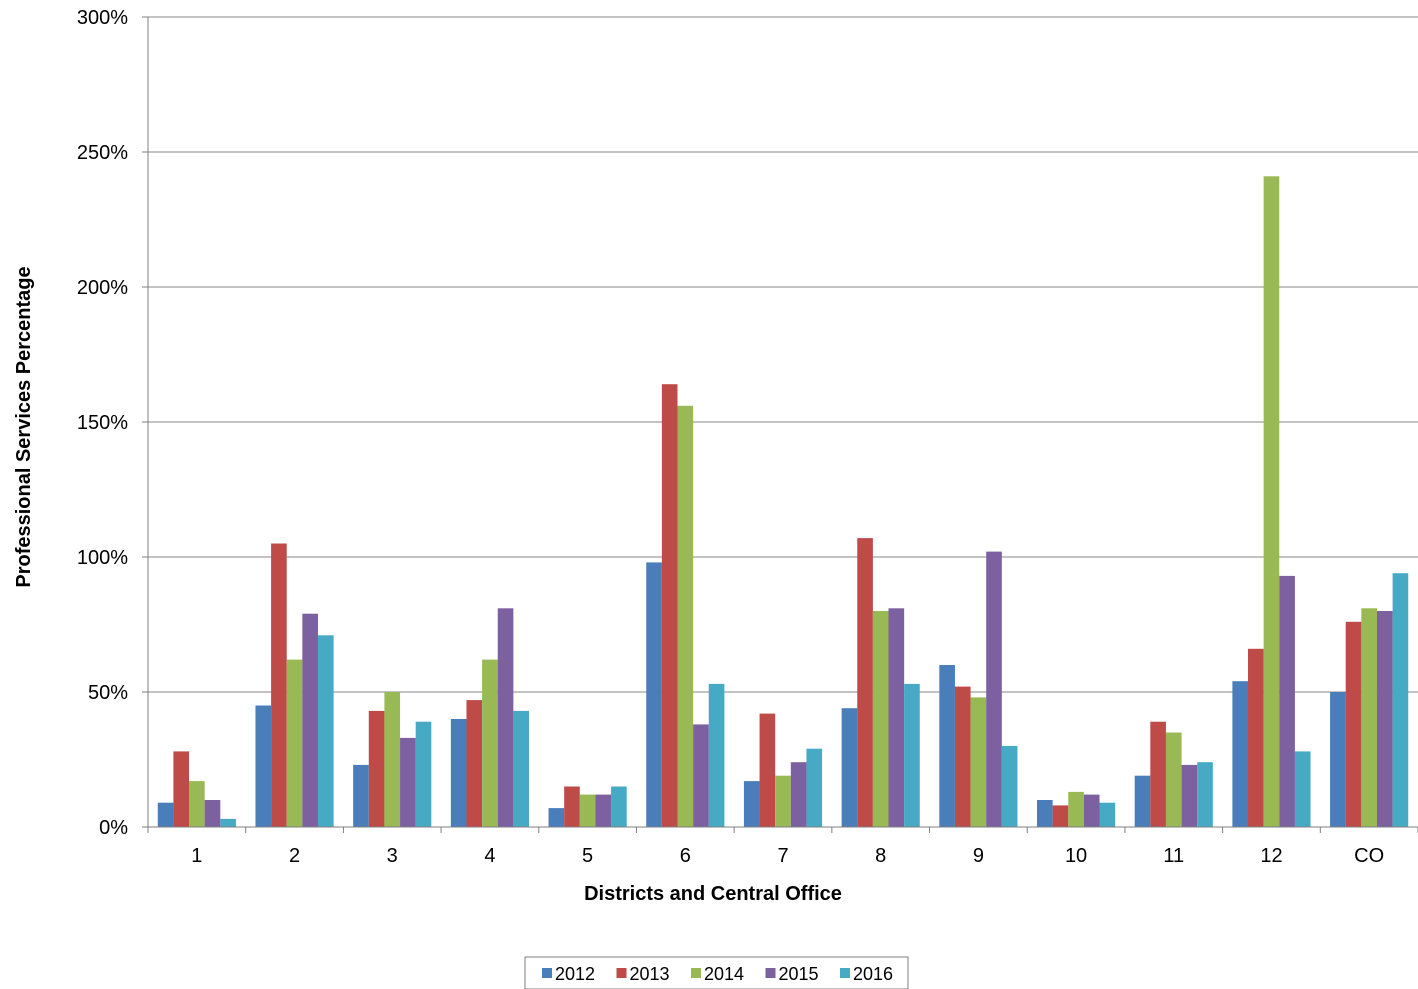 The image size is (1418, 989). I want to click on x-tick-label: 11, so click(1173, 856).